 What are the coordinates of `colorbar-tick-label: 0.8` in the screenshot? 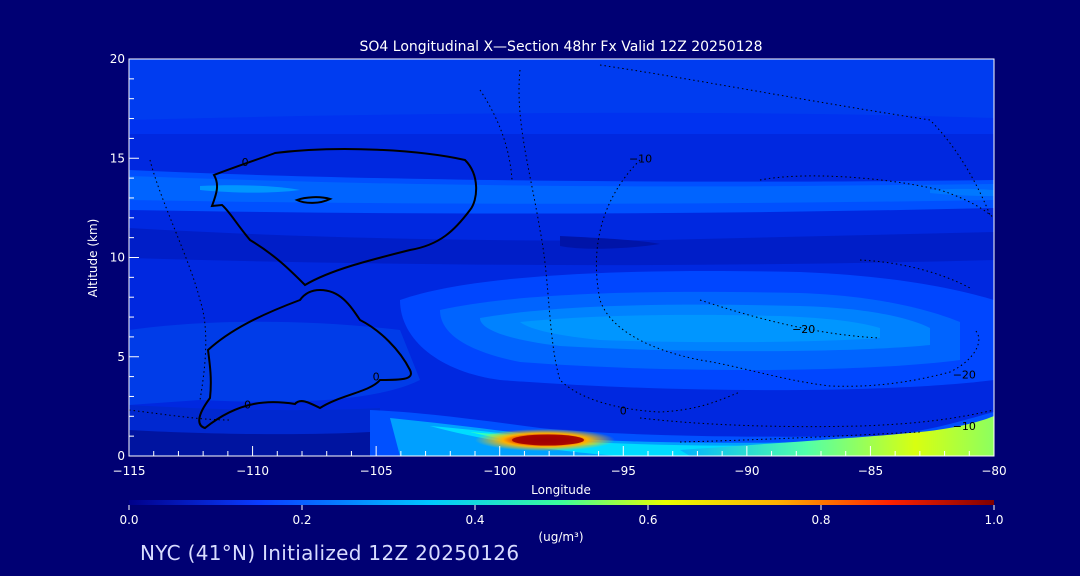 It's located at (820, 520).